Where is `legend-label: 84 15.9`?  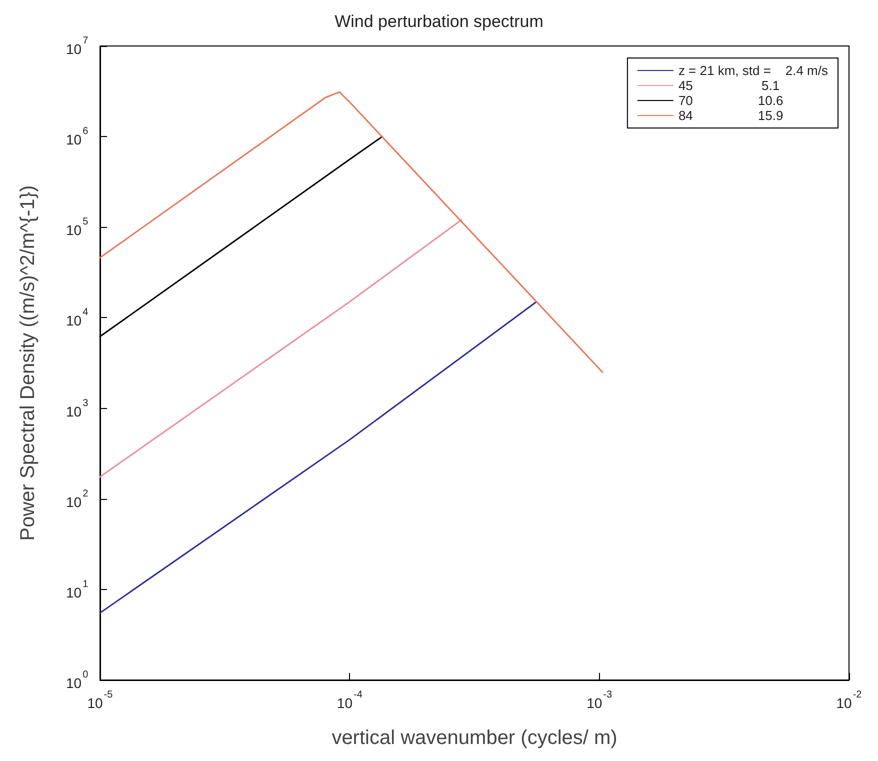
legend-label: 84 15.9 is located at coordinates (731, 115).